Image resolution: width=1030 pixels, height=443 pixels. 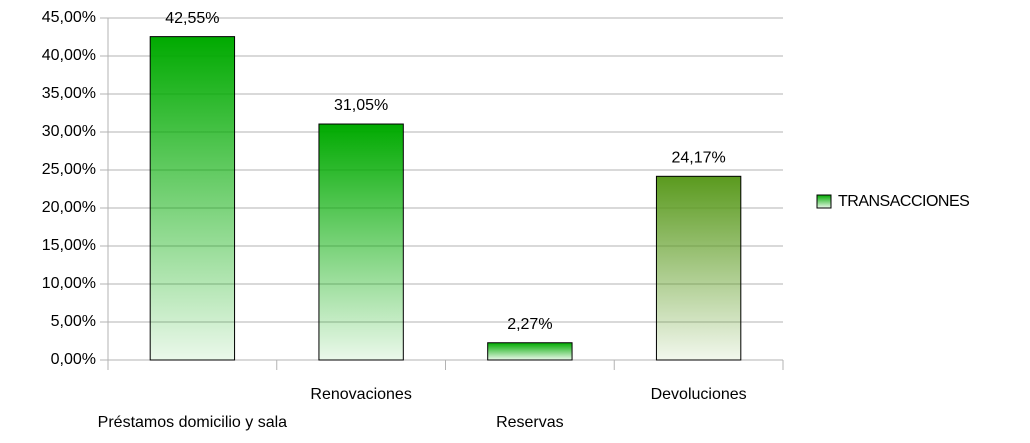 What do you see at coordinates (69, 131) in the screenshot?
I see `y-tick-label: 30,00%` at bounding box center [69, 131].